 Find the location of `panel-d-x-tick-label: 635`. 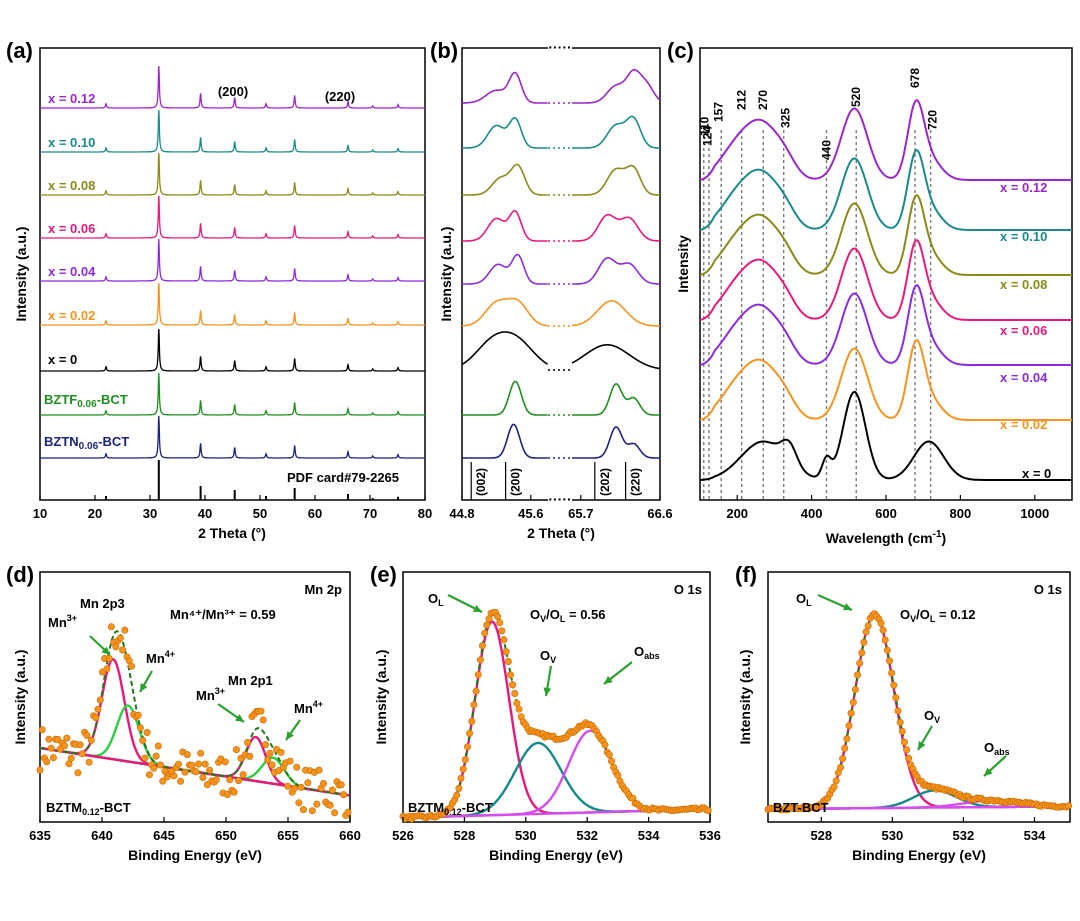

panel-d-x-tick-label: 635 is located at coordinates (40, 835).